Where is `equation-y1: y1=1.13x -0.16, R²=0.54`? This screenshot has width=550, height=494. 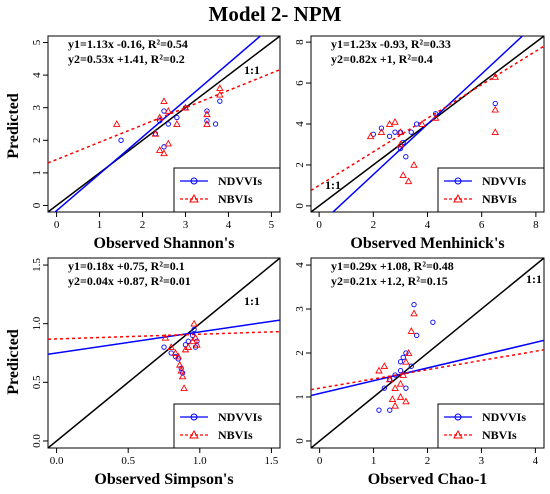 equation-y1: y1=1.13x -0.16, R²=0.54 is located at coordinates (128, 44).